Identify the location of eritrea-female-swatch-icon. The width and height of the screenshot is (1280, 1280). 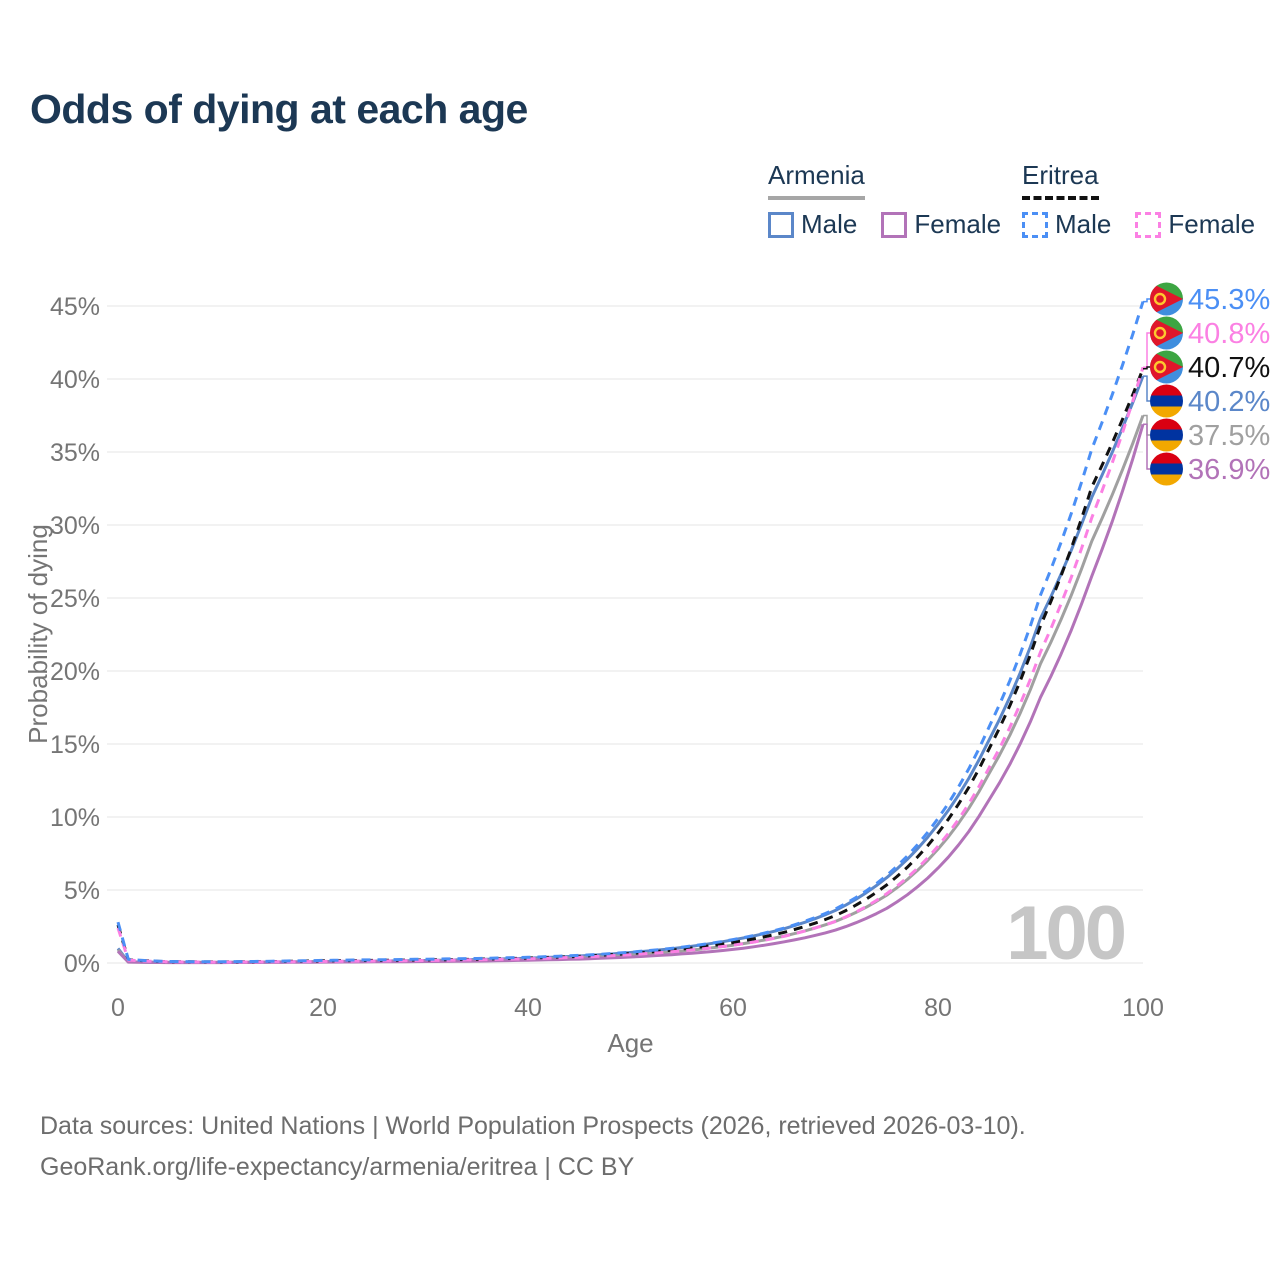
(1148, 224).